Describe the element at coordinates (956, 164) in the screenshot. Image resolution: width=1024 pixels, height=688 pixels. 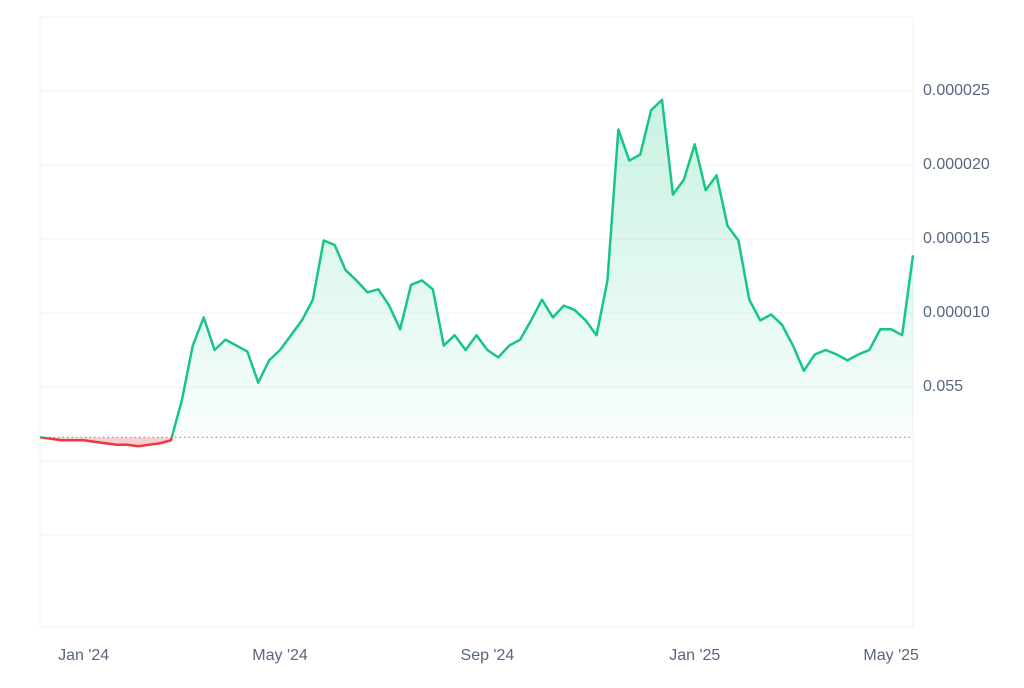
I see `y-tick-label: 0.000020` at that location.